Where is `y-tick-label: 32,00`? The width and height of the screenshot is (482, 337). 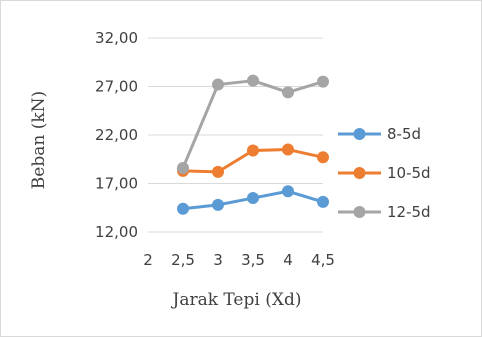
y-tick-label: 32,00 is located at coordinates (116, 38).